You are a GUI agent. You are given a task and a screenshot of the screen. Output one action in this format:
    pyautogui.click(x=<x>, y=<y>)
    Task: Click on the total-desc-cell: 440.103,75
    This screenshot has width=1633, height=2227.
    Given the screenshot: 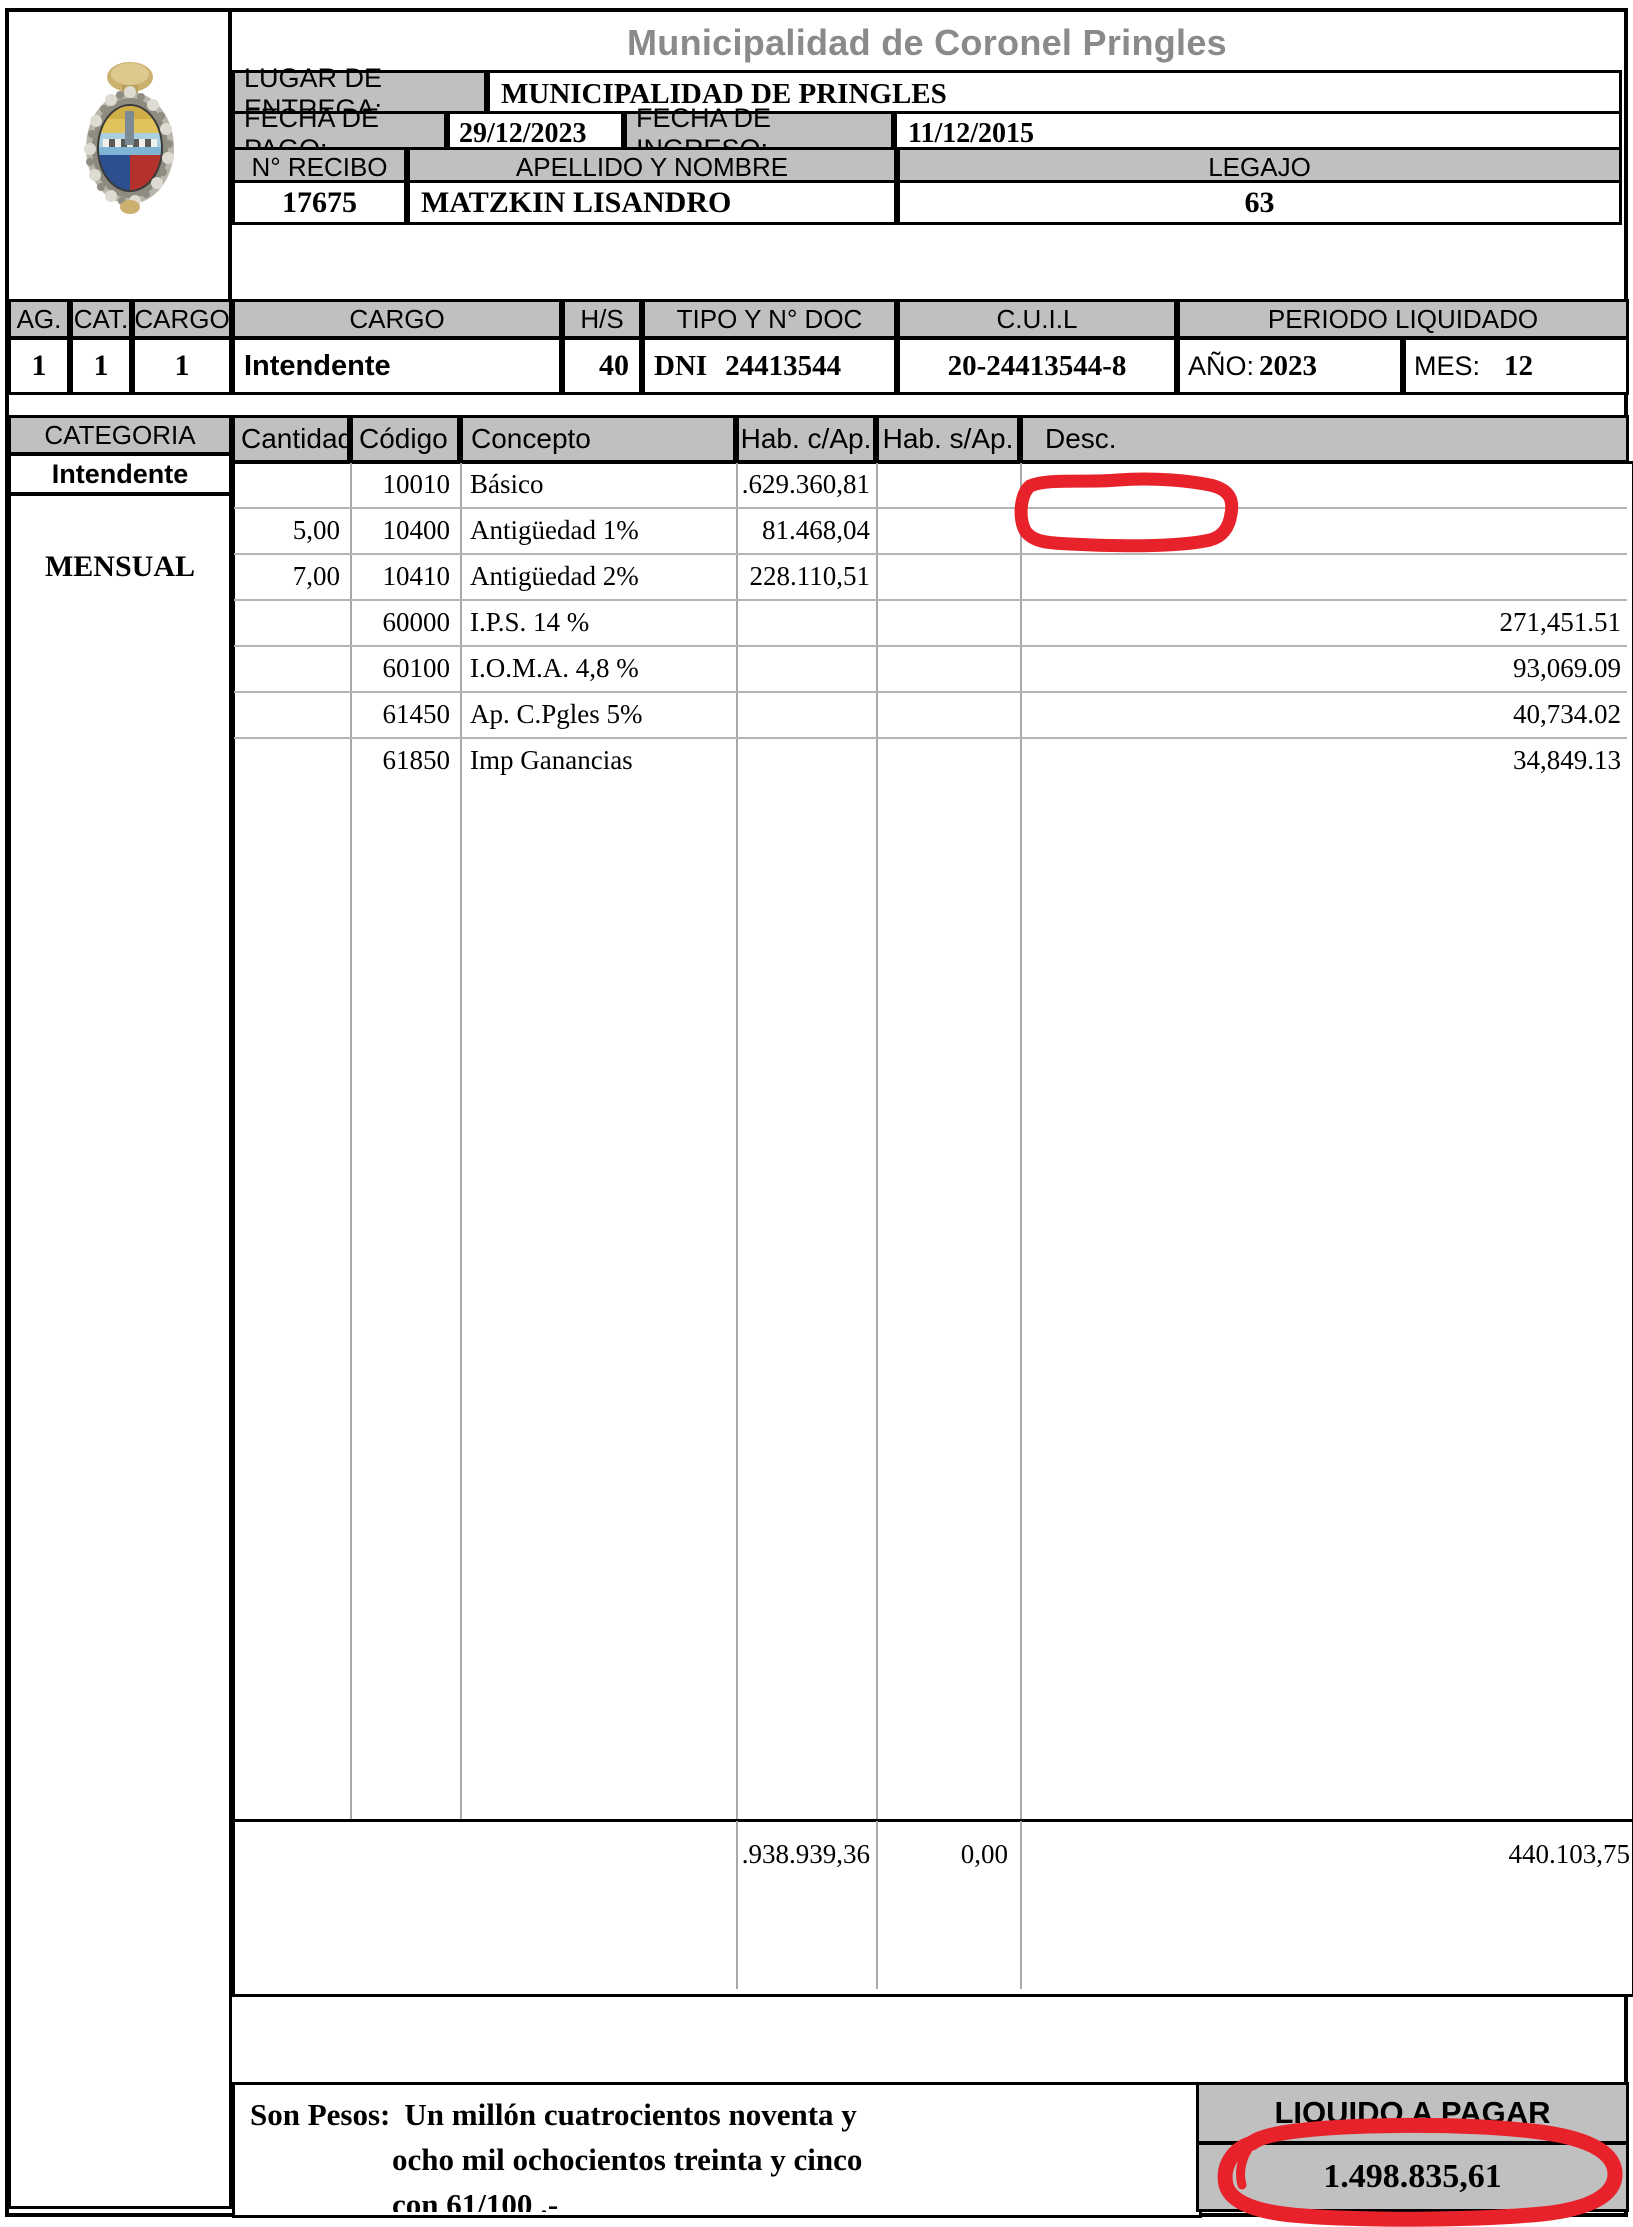 What is the action you would take?
    pyautogui.click(x=1325, y=1854)
    